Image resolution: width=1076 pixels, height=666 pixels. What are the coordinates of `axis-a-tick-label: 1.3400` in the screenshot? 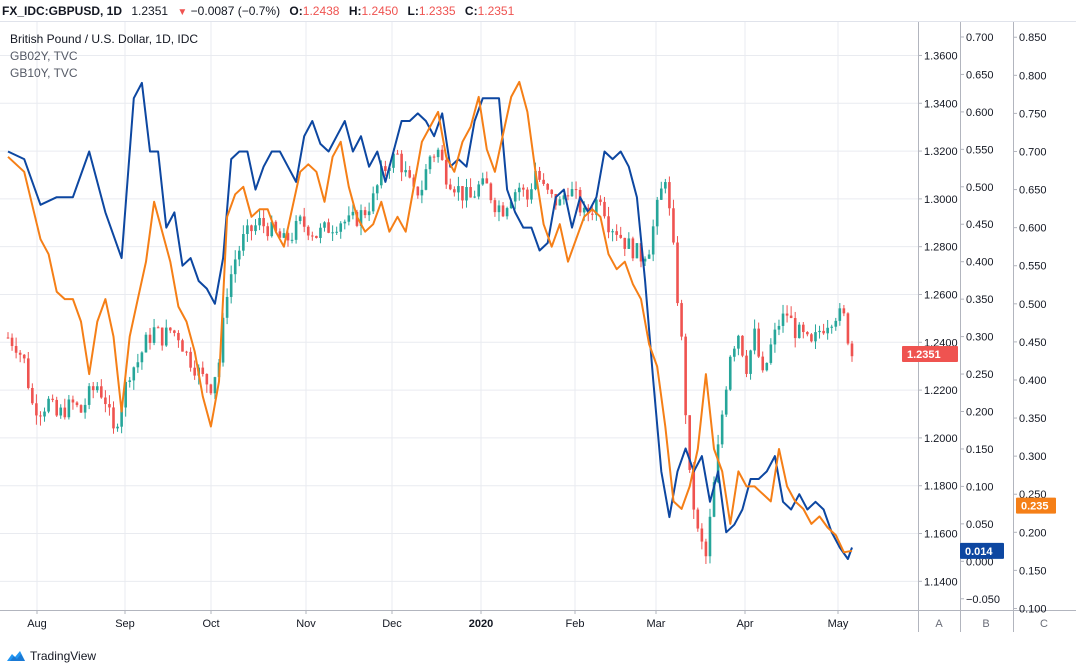 It's located at (941, 104).